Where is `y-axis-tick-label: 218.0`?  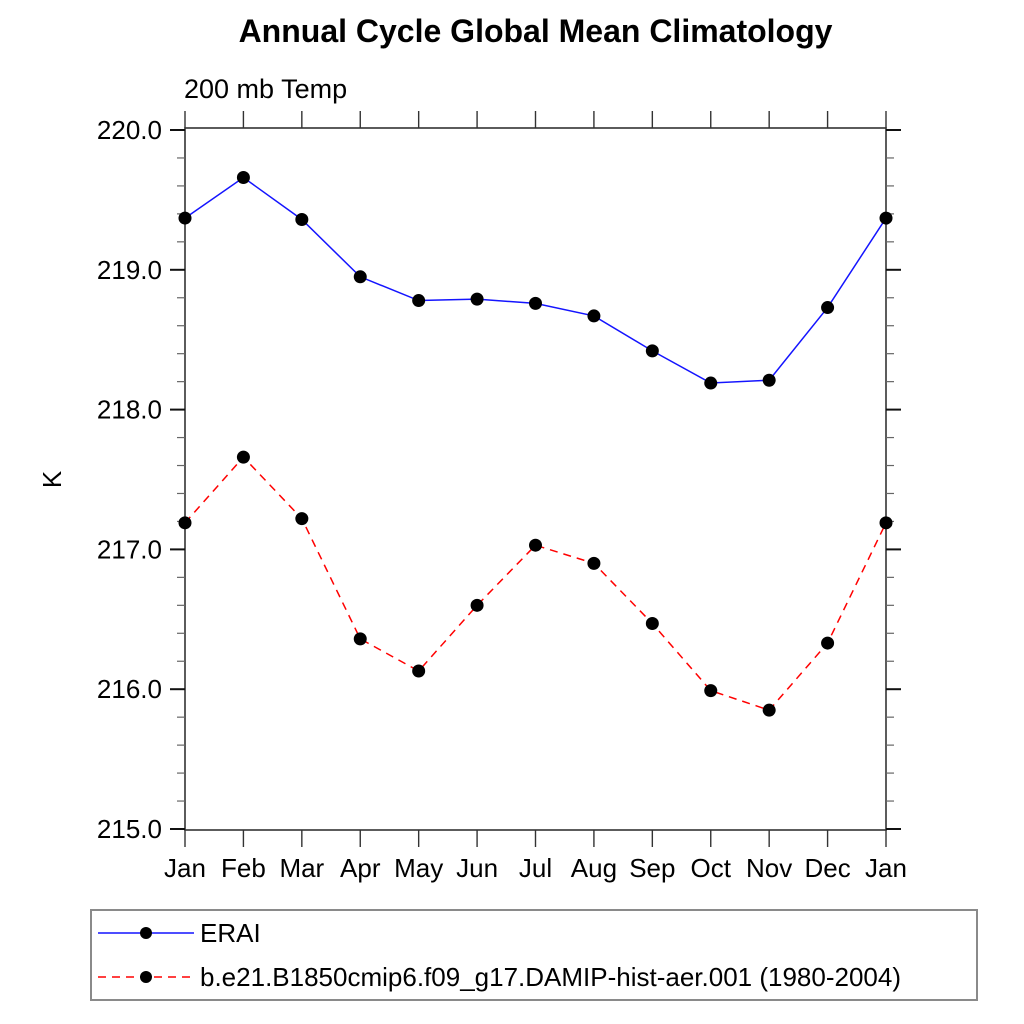 y-axis-tick-label: 218.0 is located at coordinates (129, 410).